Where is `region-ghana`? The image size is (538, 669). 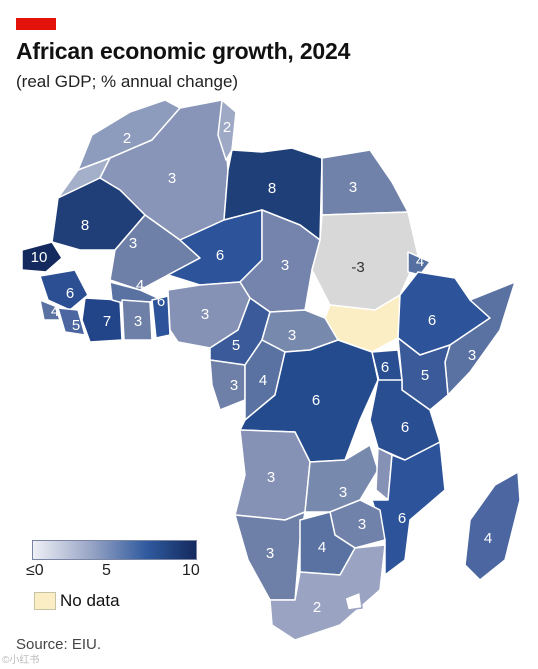 region-ghana is located at coordinates (137, 320).